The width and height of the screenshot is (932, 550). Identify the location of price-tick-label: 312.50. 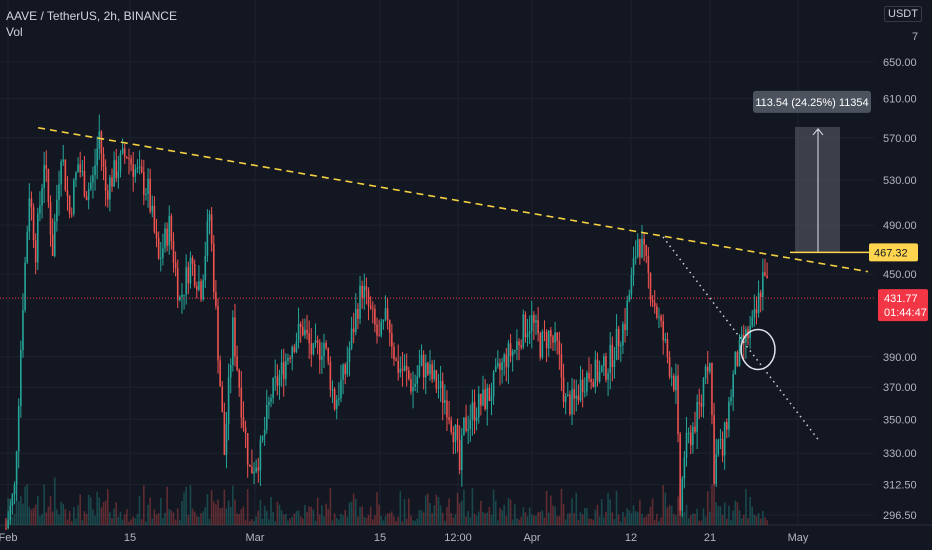
(900, 486).